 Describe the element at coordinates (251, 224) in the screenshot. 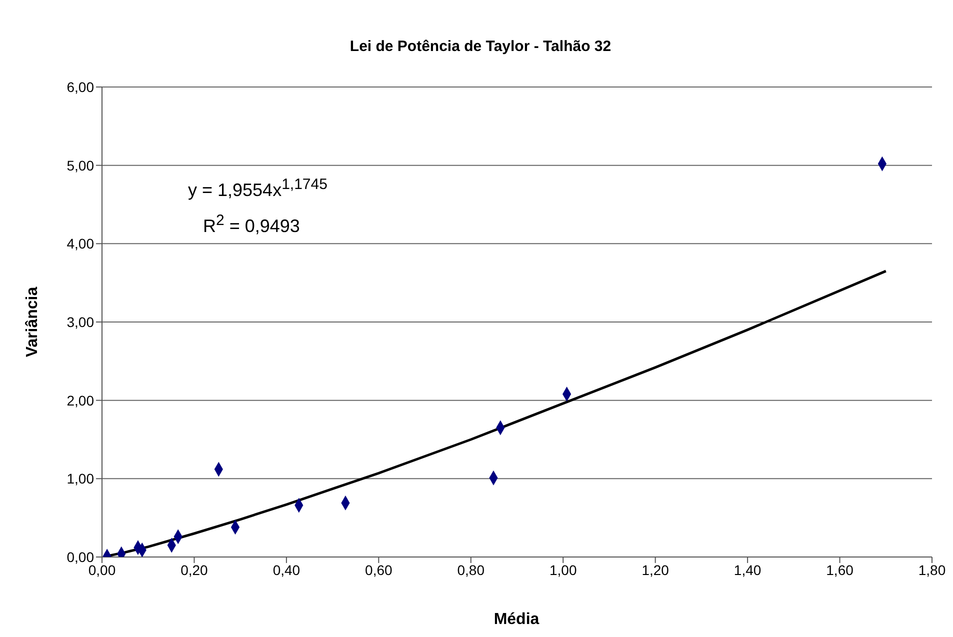

I see `annotation: R$^{2}$ = 0,9493` at that location.